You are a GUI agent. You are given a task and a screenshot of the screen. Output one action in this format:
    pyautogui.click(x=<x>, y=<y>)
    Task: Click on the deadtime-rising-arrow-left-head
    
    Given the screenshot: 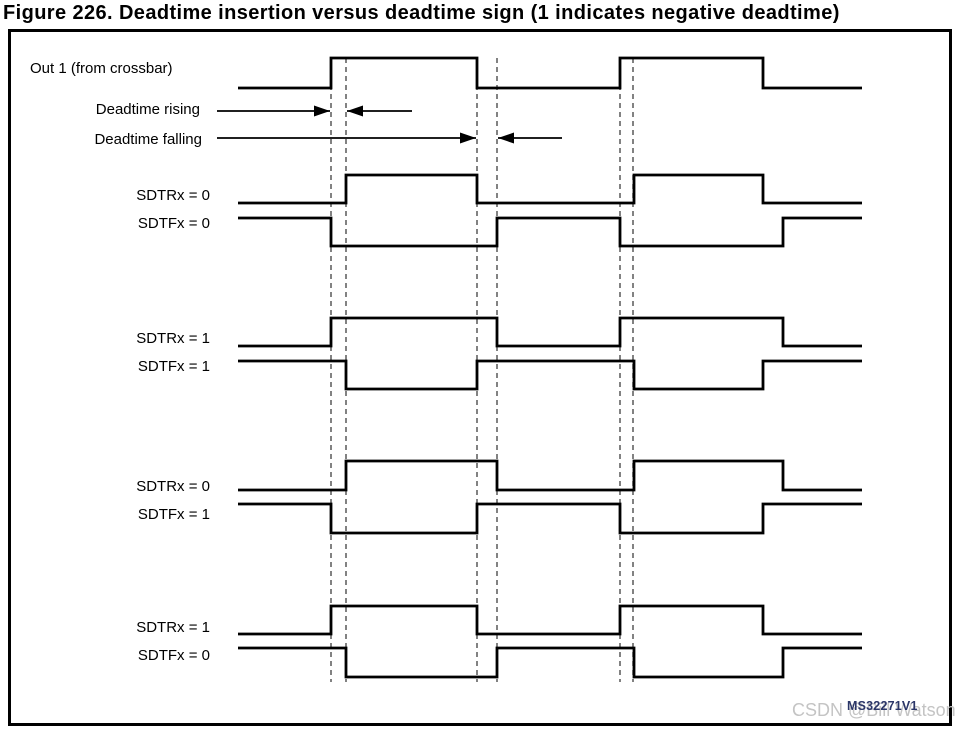 What is the action you would take?
    pyautogui.click(x=322, y=111)
    